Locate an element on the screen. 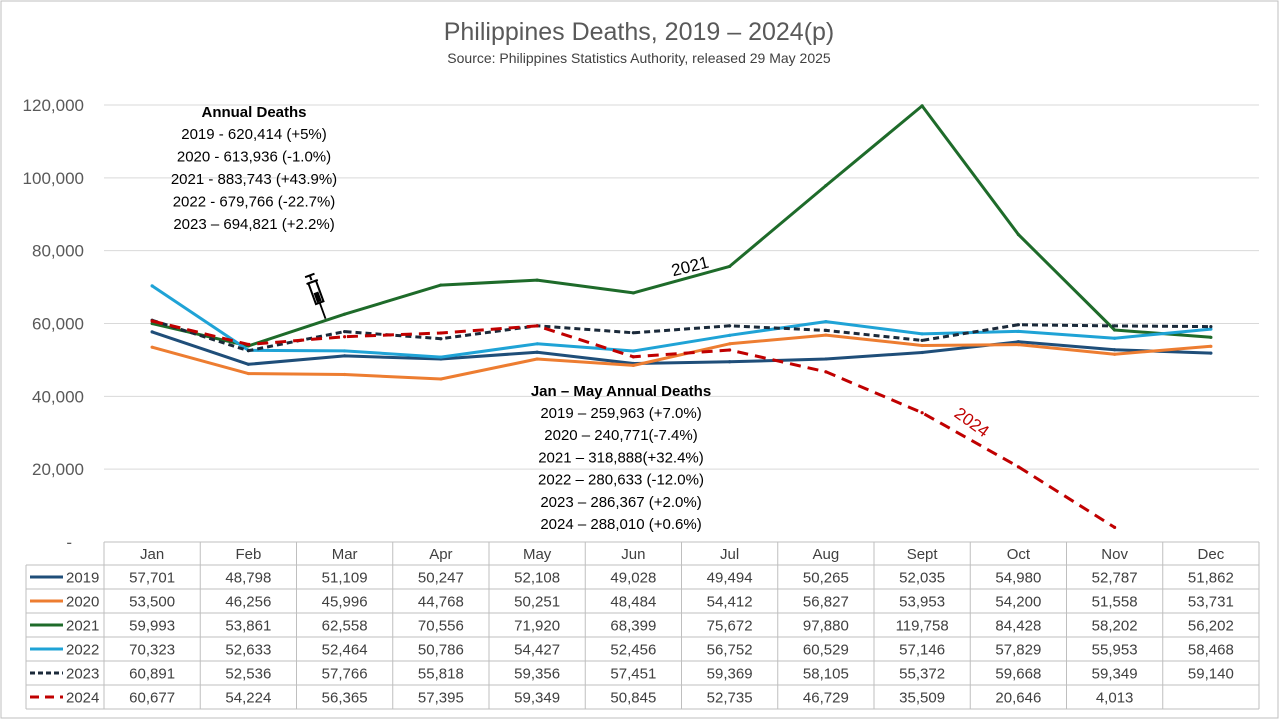  table-cell: 54,200 is located at coordinates (1018, 602).